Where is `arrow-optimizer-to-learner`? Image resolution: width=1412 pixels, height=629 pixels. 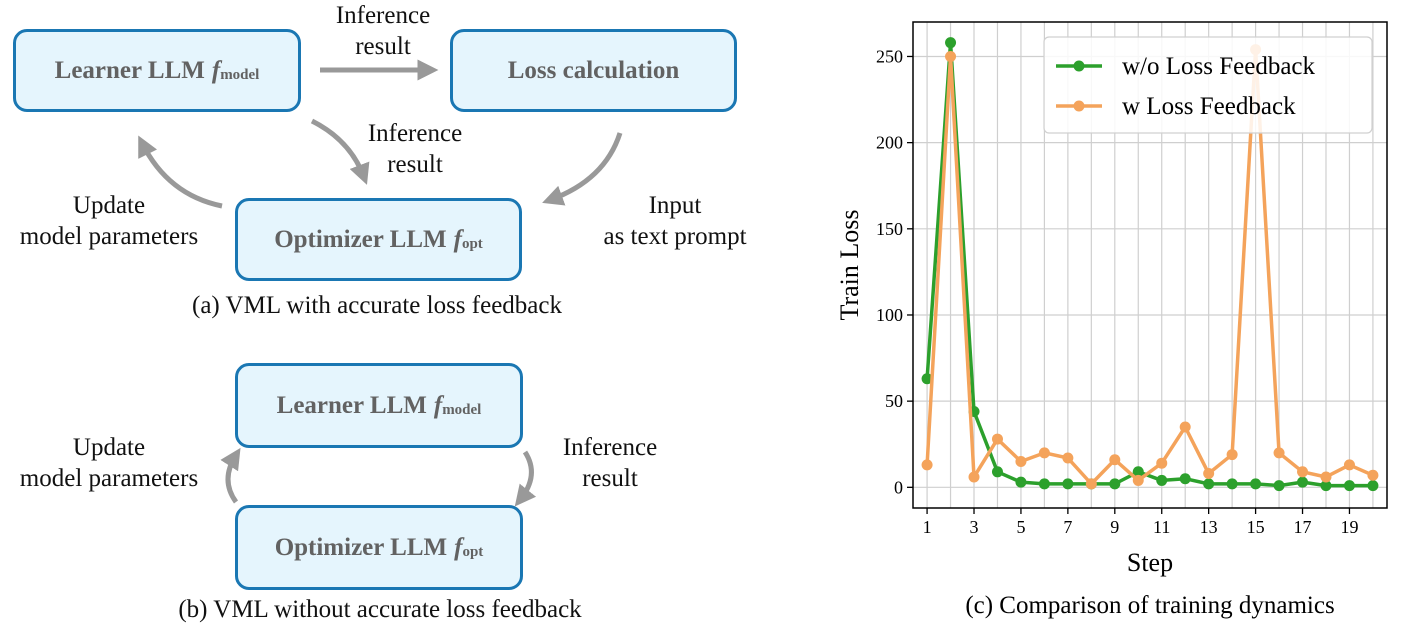 arrow-optimizer-to-learner is located at coordinates (180, 172).